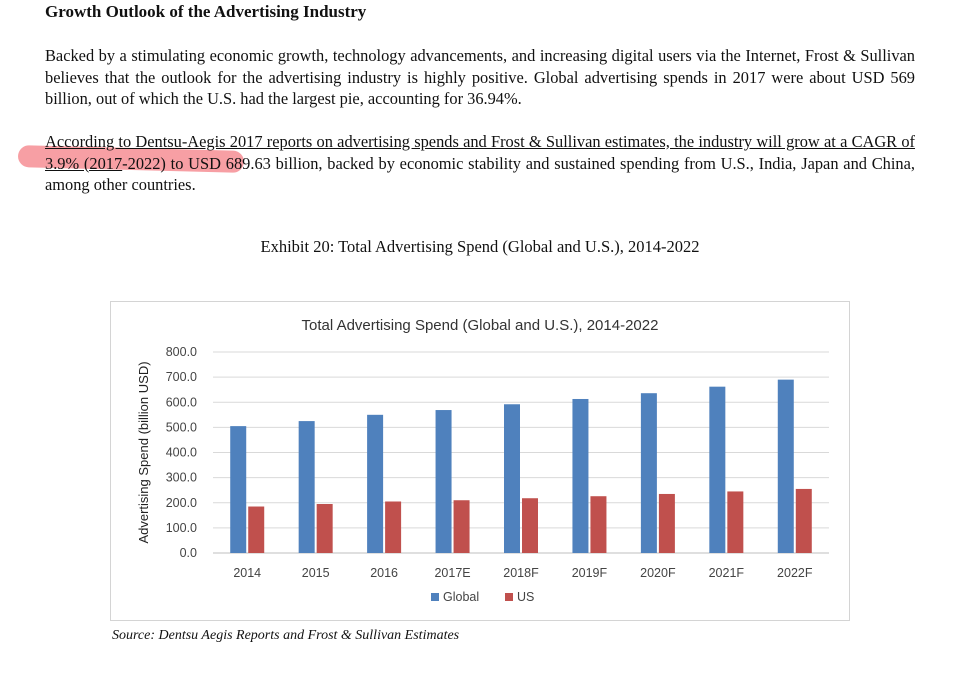  Describe the element at coordinates (658, 573) in the screenshot. I see `x-tick-label: 2020F` at that location.